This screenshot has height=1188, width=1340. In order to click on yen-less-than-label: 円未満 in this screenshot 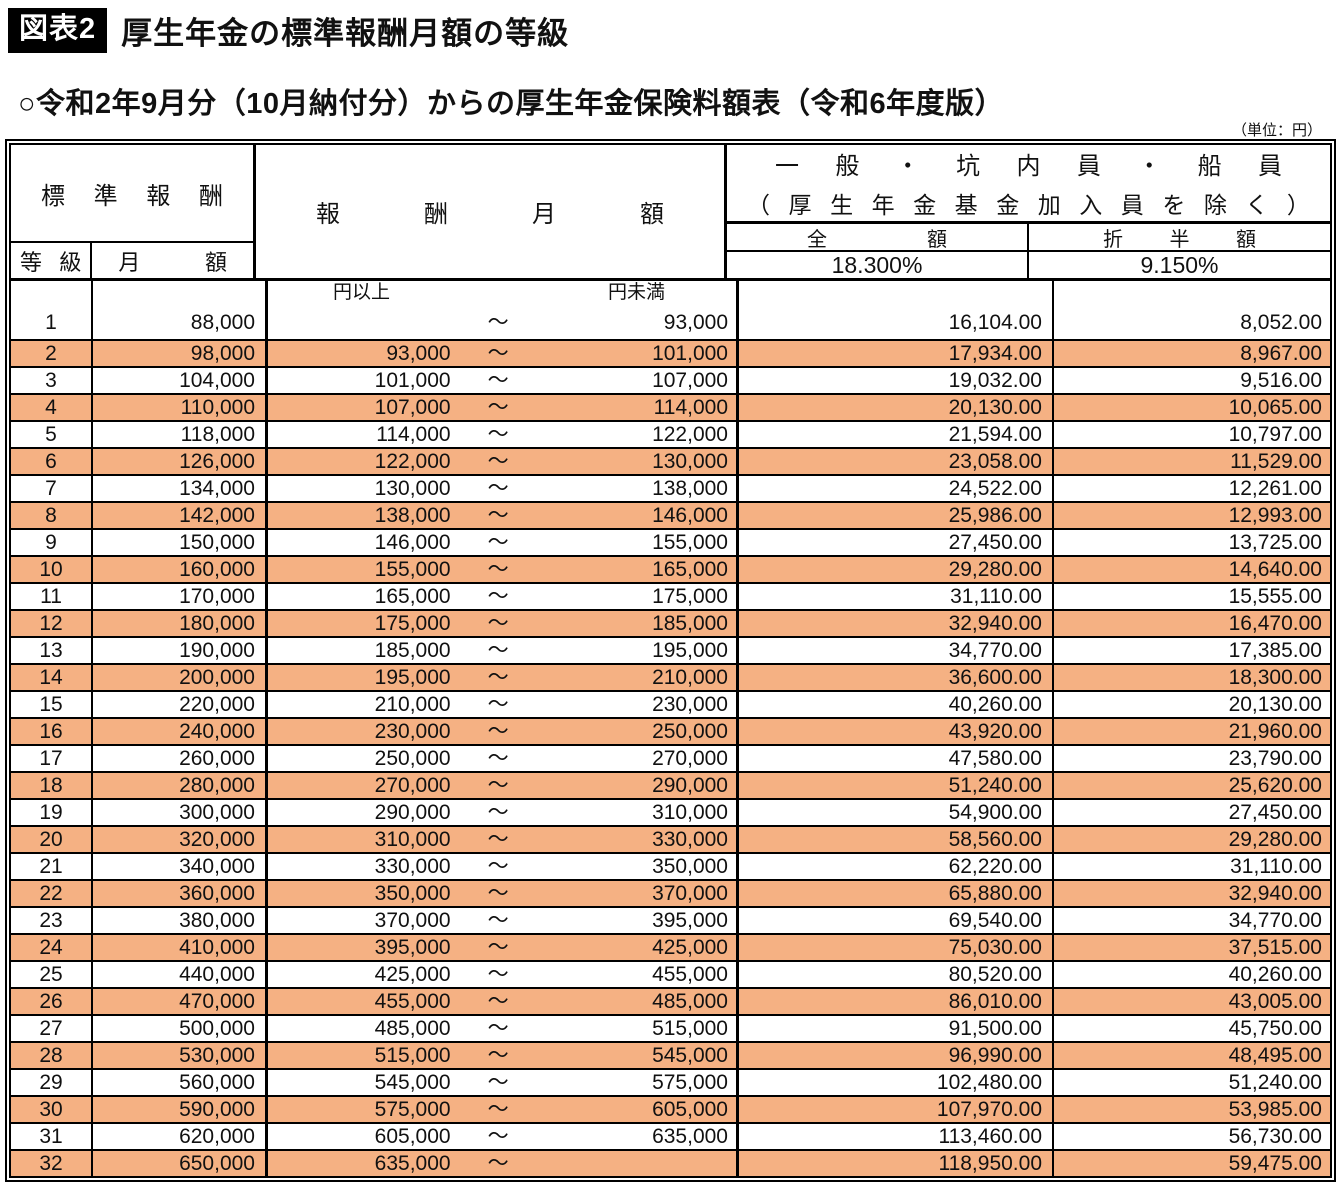, I will do `click(636, 292)`.